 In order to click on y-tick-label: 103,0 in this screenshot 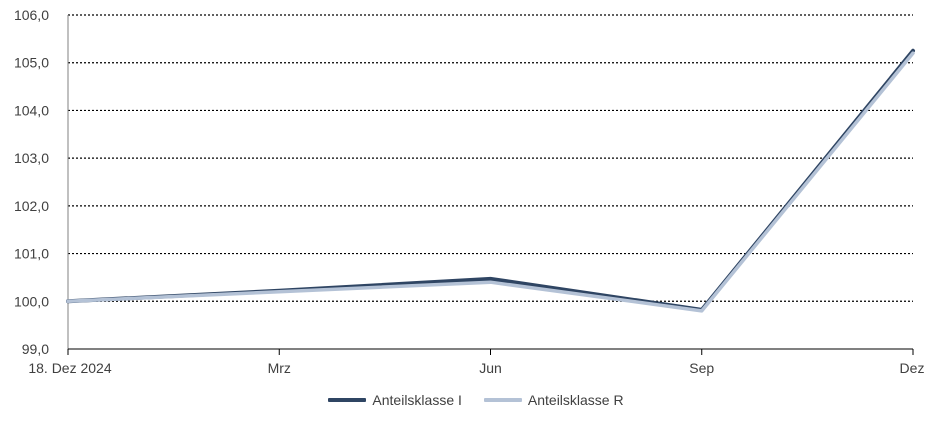, I will do `click(31, 158)`.